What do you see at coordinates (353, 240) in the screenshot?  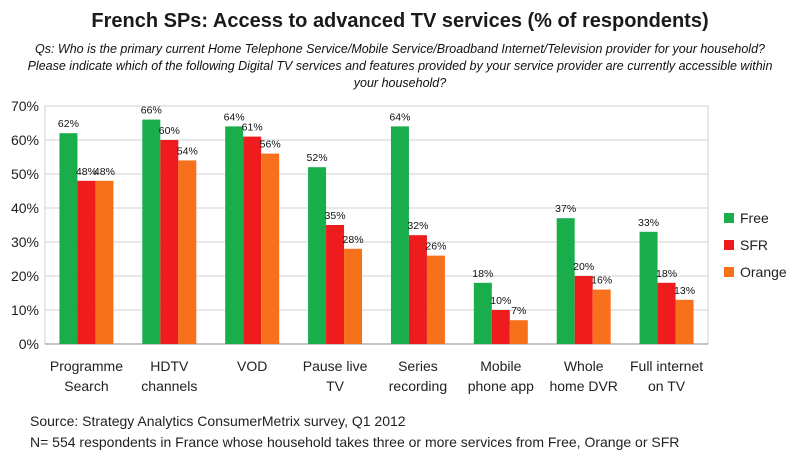 I see `bar-value-label: 28%` at bounding box center [353, 240].